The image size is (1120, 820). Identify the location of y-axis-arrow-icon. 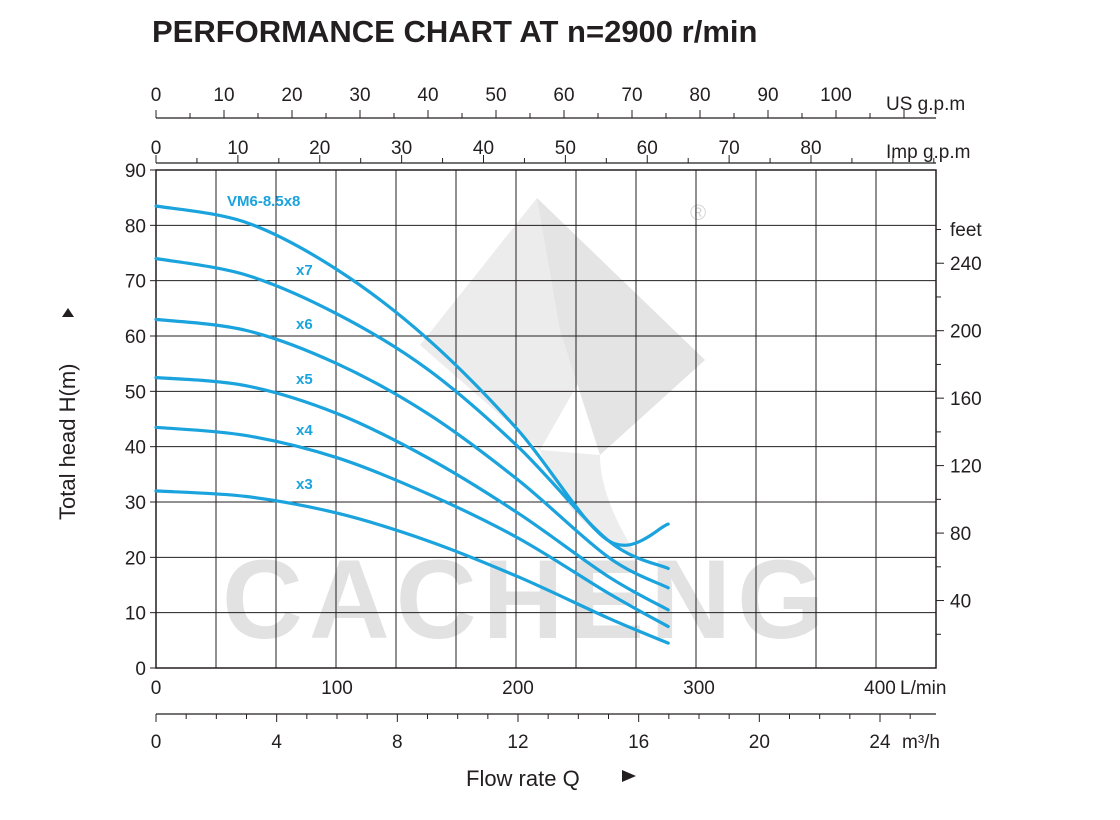
(68, 312).